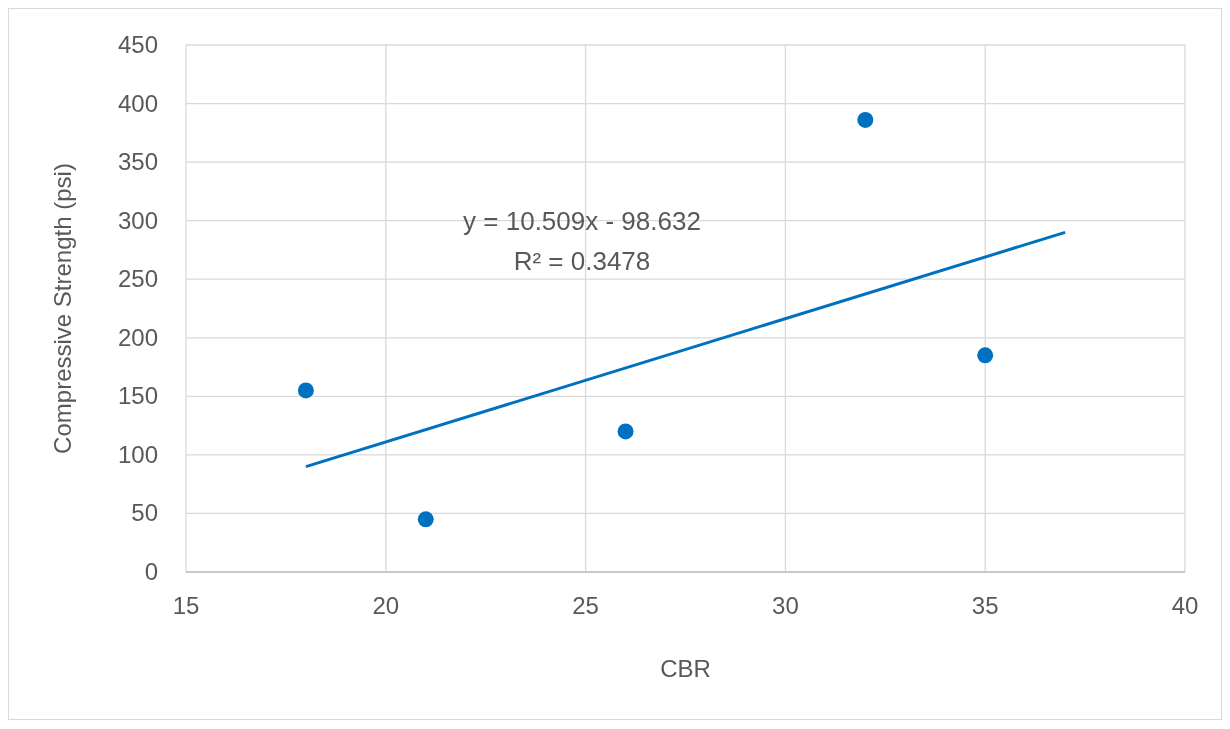  I want to click on x-tick-label: 25, so click(585, 605).